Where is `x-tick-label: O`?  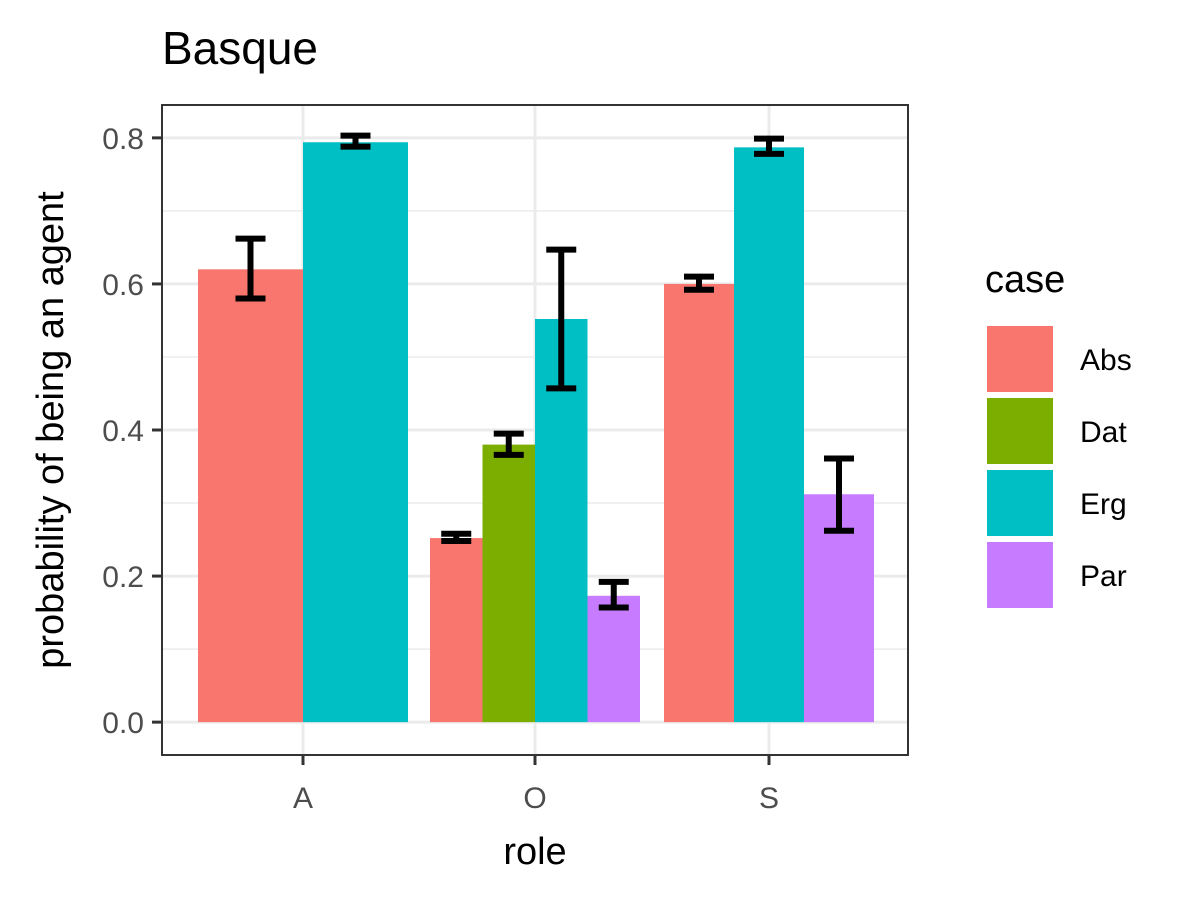
x-tick-label: O is located at coordinates (534, 798).